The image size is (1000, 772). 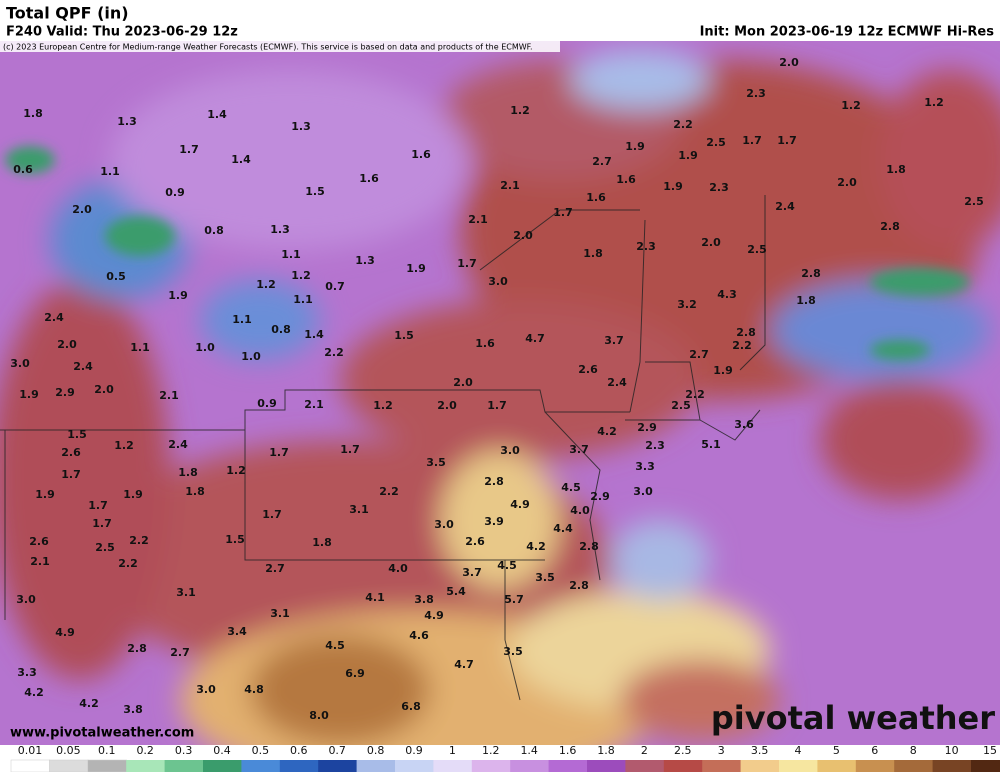 I want to click on map-label: 4.8, so click(x=254, y=689).